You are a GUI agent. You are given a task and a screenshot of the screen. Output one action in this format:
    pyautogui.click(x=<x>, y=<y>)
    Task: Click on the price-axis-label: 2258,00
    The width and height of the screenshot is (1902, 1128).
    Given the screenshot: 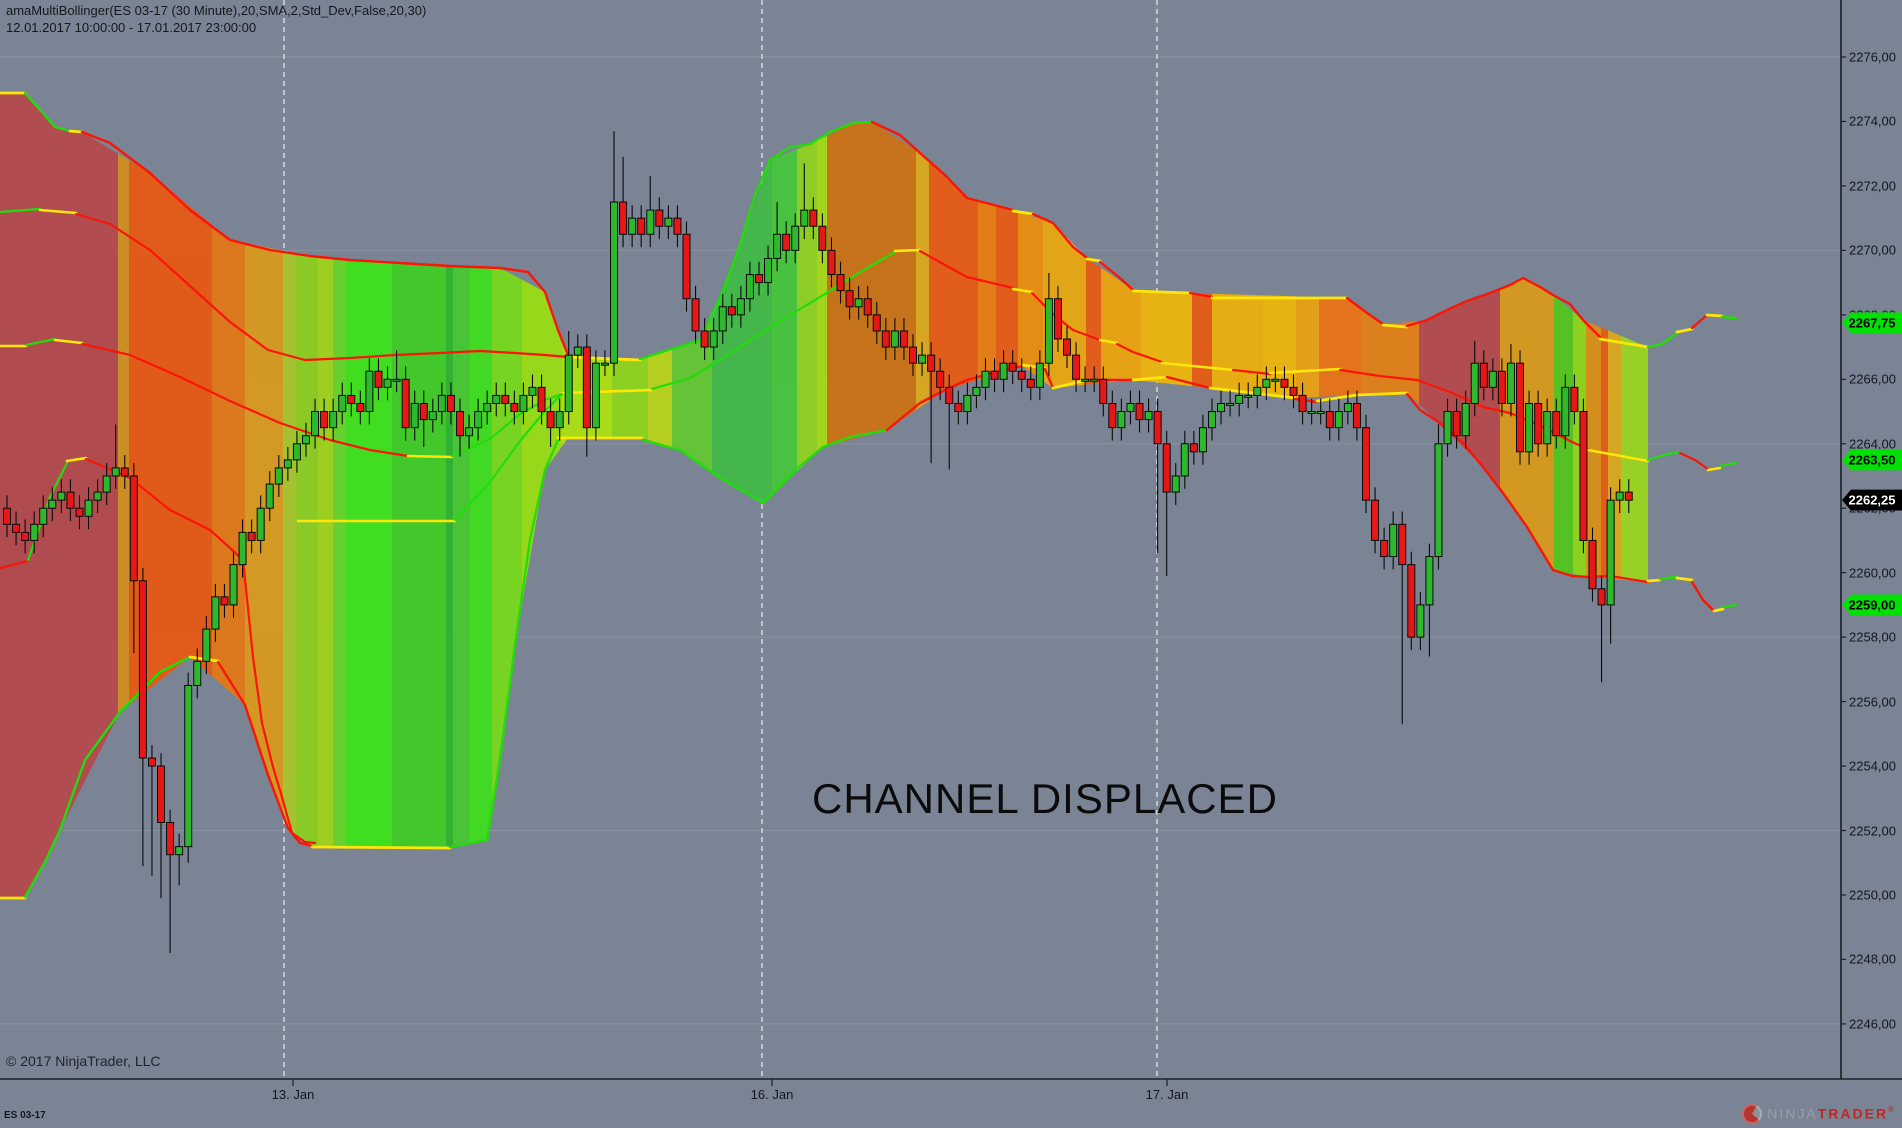 What is the action you would take?
    pyautogui.click(x=1872, y=637)
    